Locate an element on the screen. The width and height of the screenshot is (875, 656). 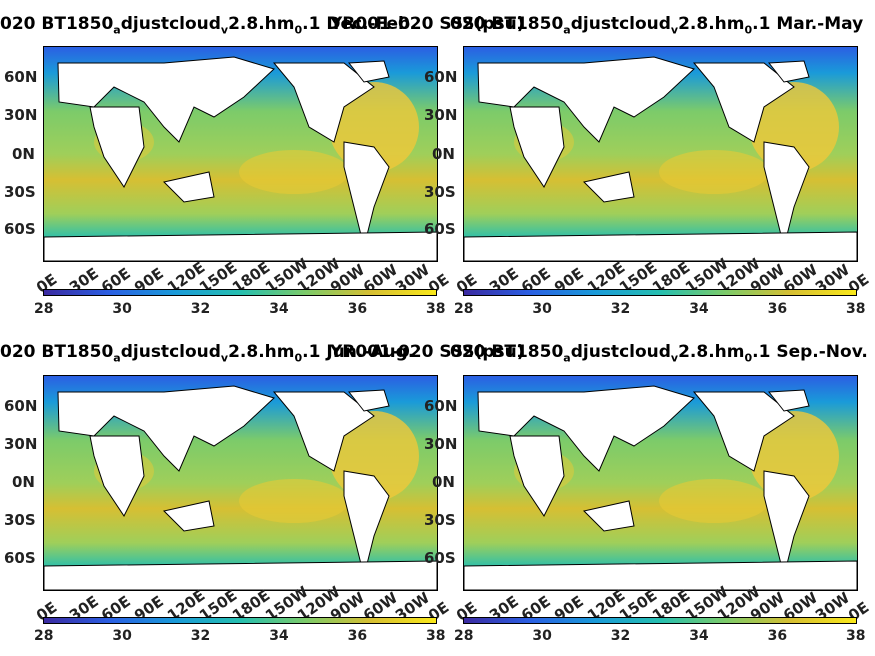
sss-map-top-right is located at coordinates (660, 154).